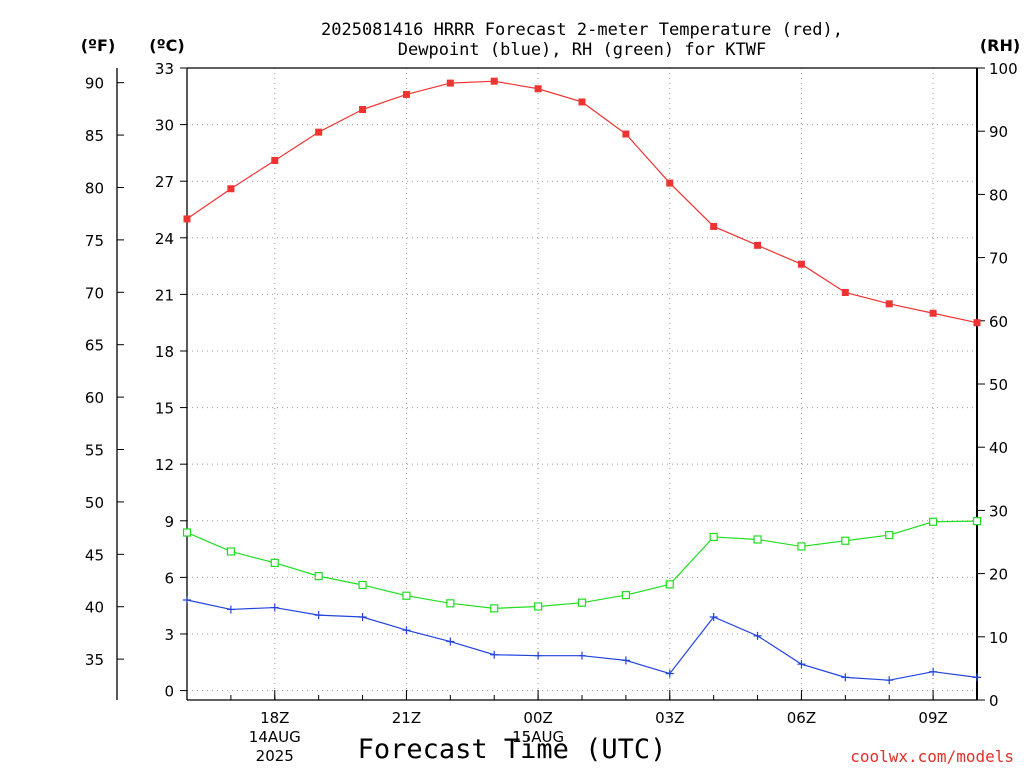 This screenshot has width=1024, height=768. What do you see at coordinates (998, 132) in the screenshot?
I see `rh-tick-label: 90` at bounding box center [998, 132].